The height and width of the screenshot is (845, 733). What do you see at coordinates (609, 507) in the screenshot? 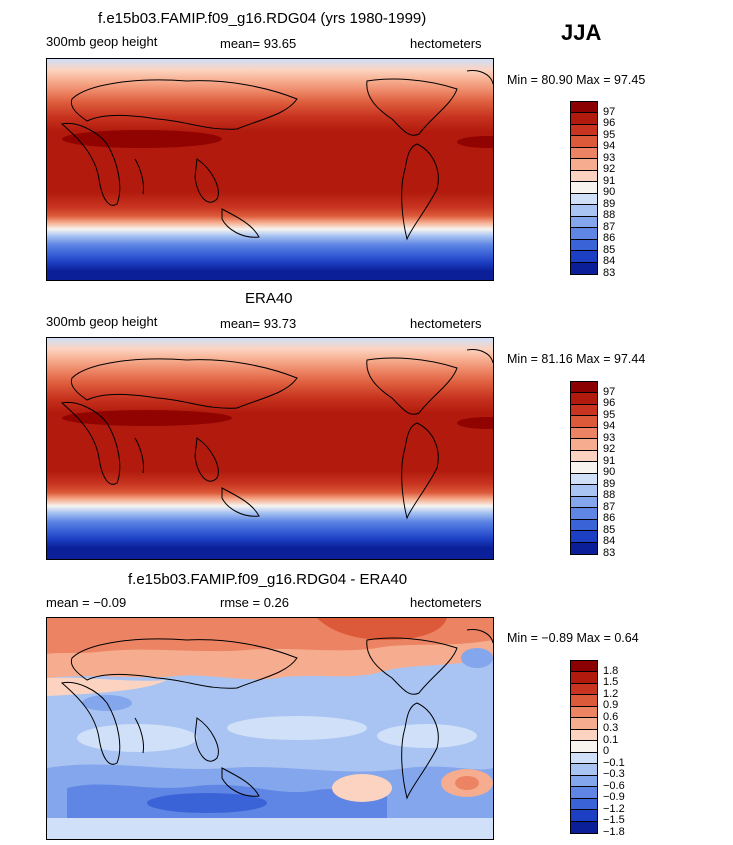
I see `colorbar-label: 87` at bounding box center [609, 507].